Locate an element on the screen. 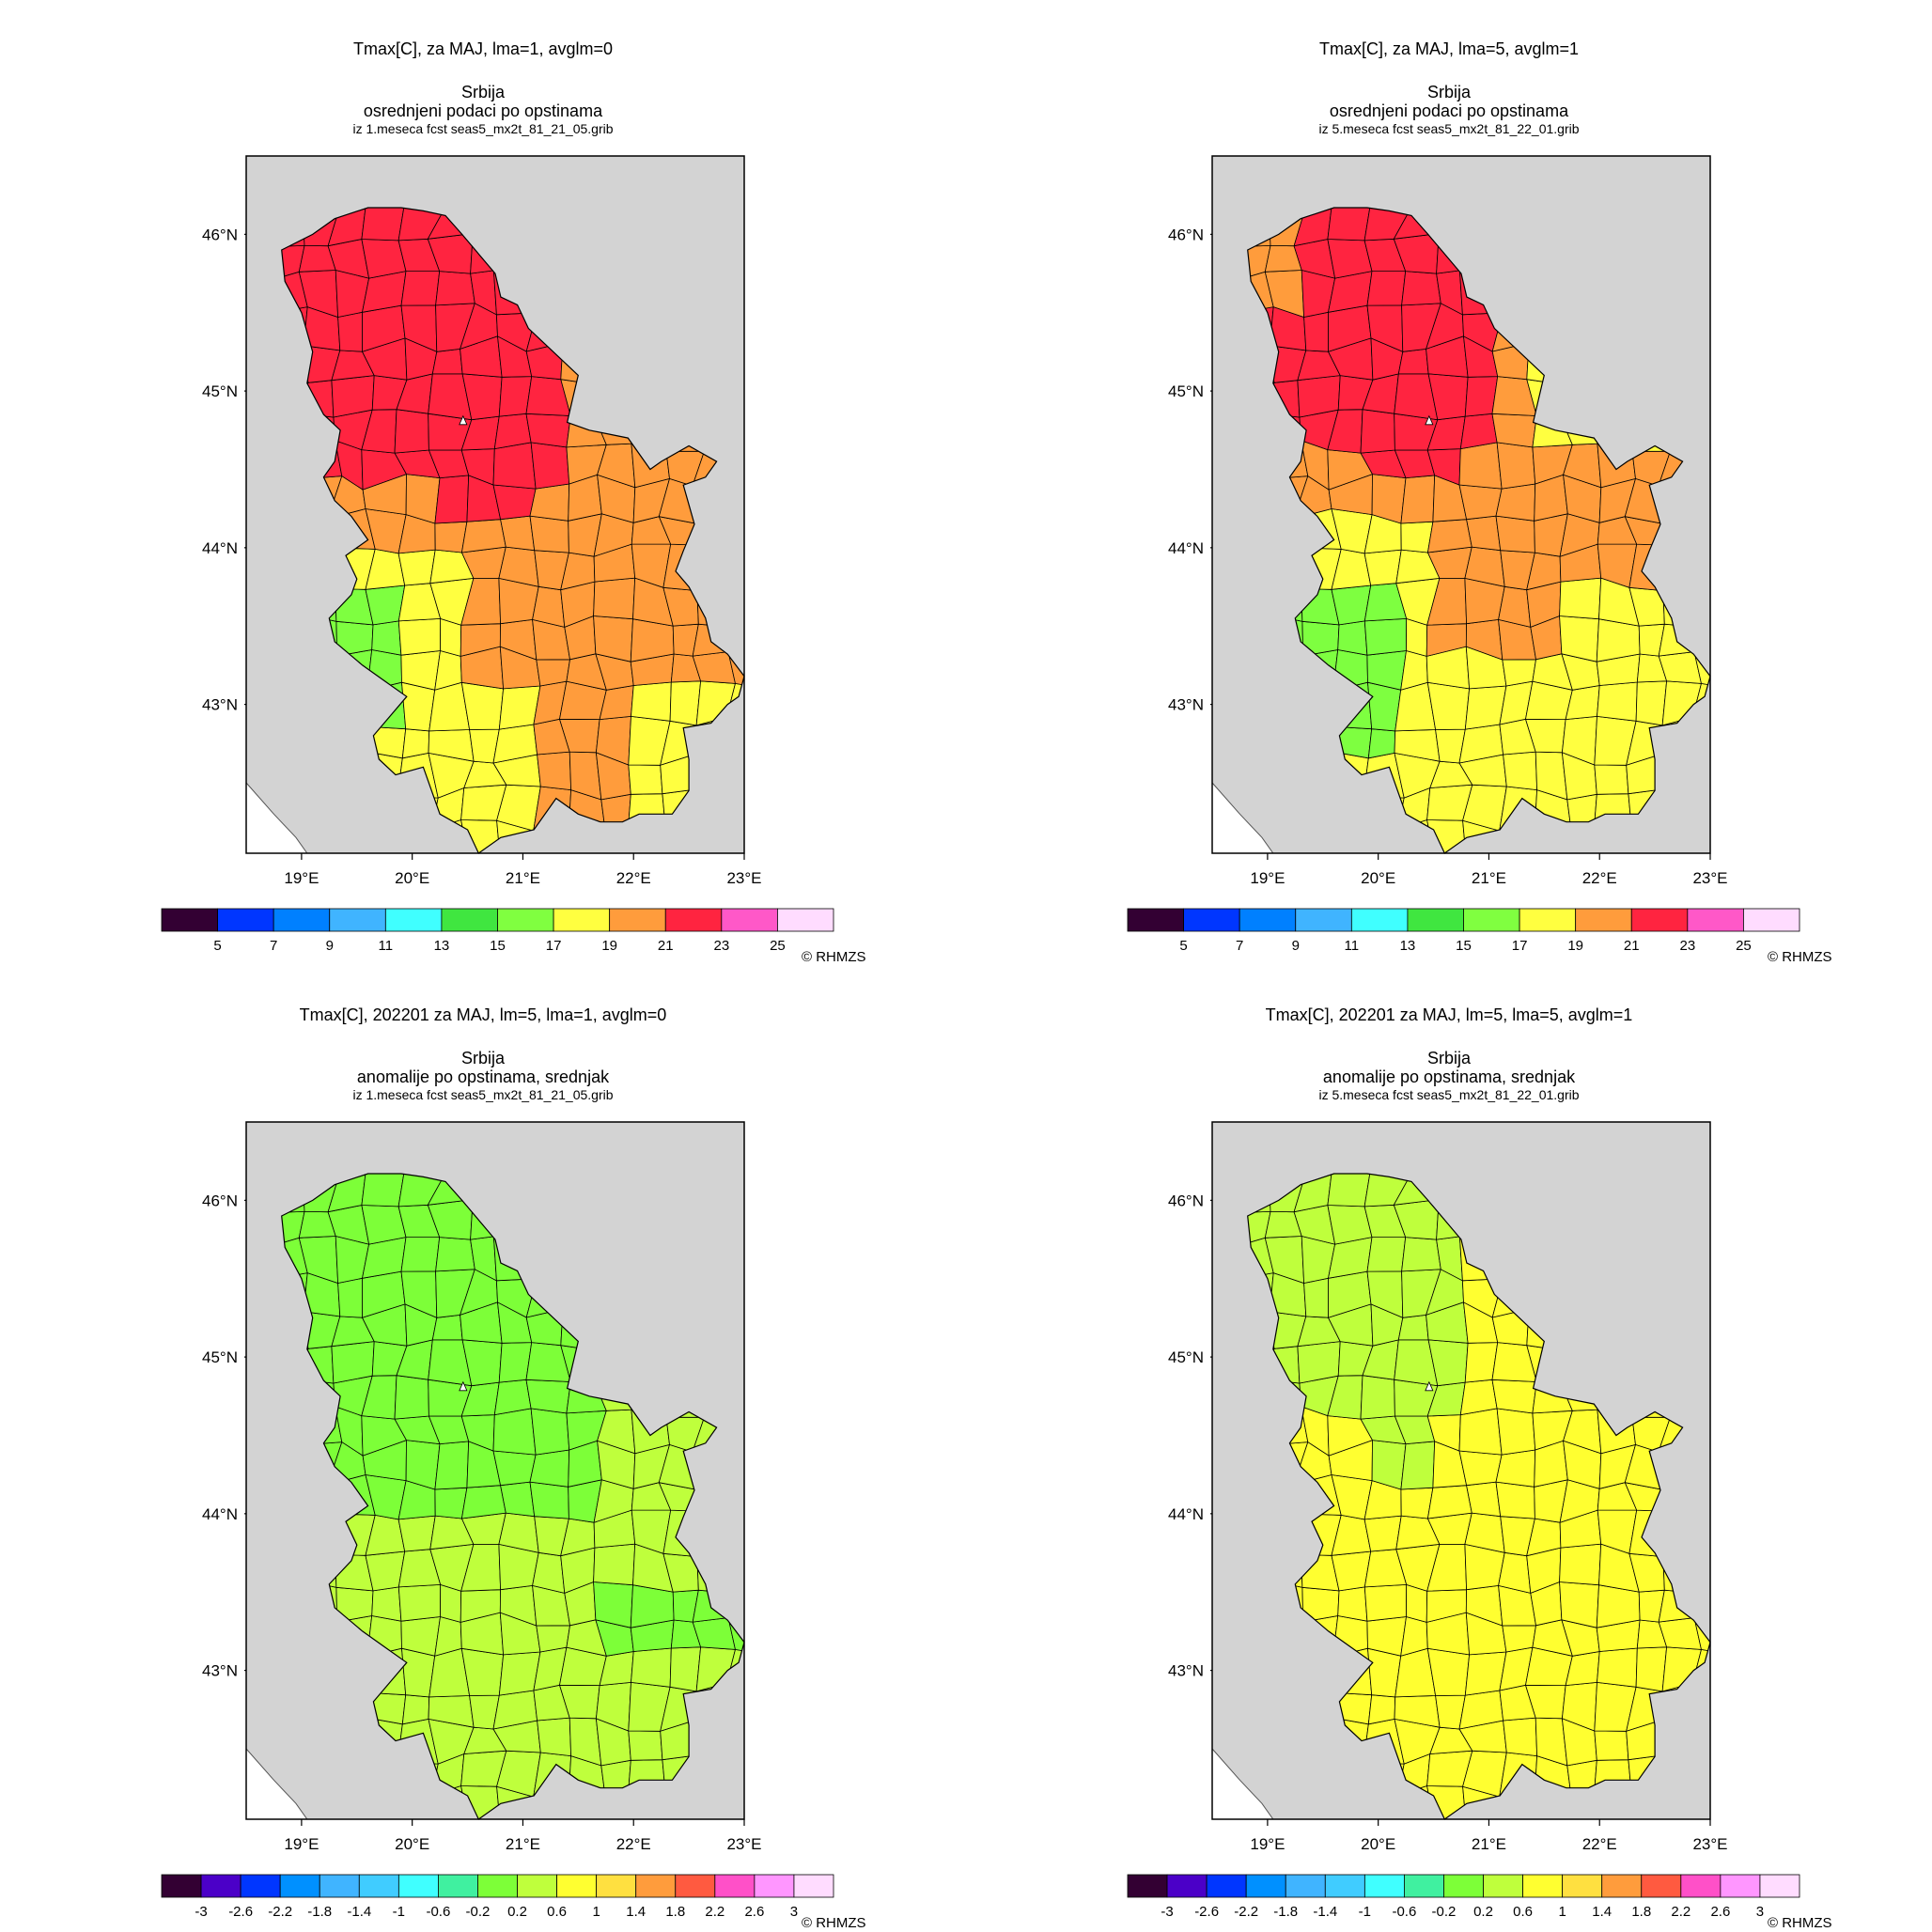  legend-label: 7 is located at coordinates (273, 946).